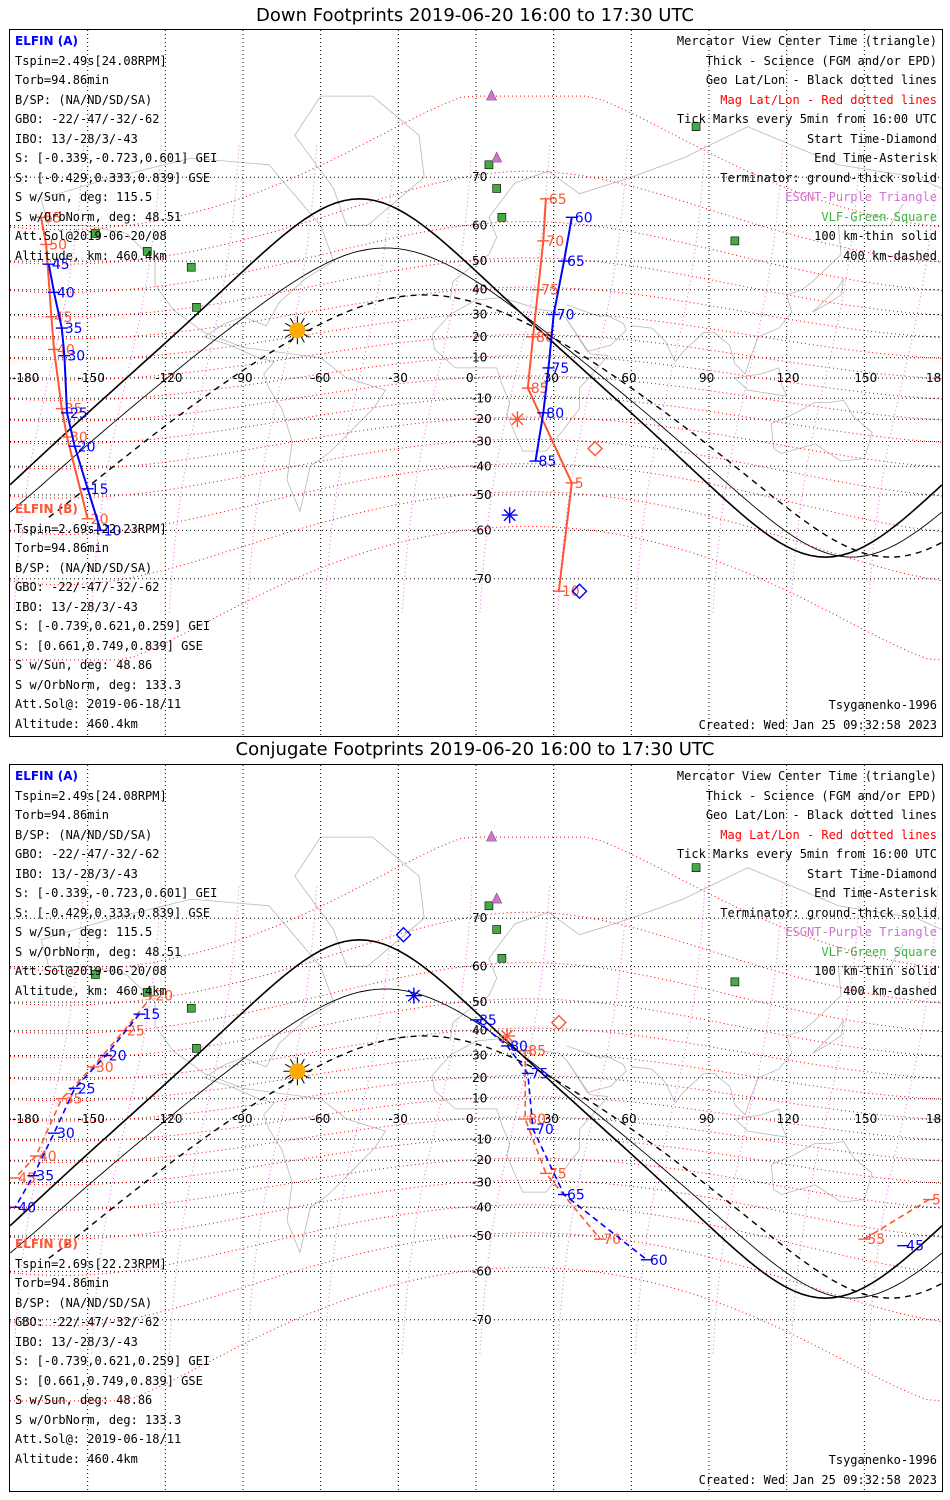 Image resolution: width=950 pixels, height=1500 pixels. Describe the element at coordinates (91, 528) in the screenshot. I see `elfin-b-info-line: Tspin=2.69s[22.23RPM]` at that location.